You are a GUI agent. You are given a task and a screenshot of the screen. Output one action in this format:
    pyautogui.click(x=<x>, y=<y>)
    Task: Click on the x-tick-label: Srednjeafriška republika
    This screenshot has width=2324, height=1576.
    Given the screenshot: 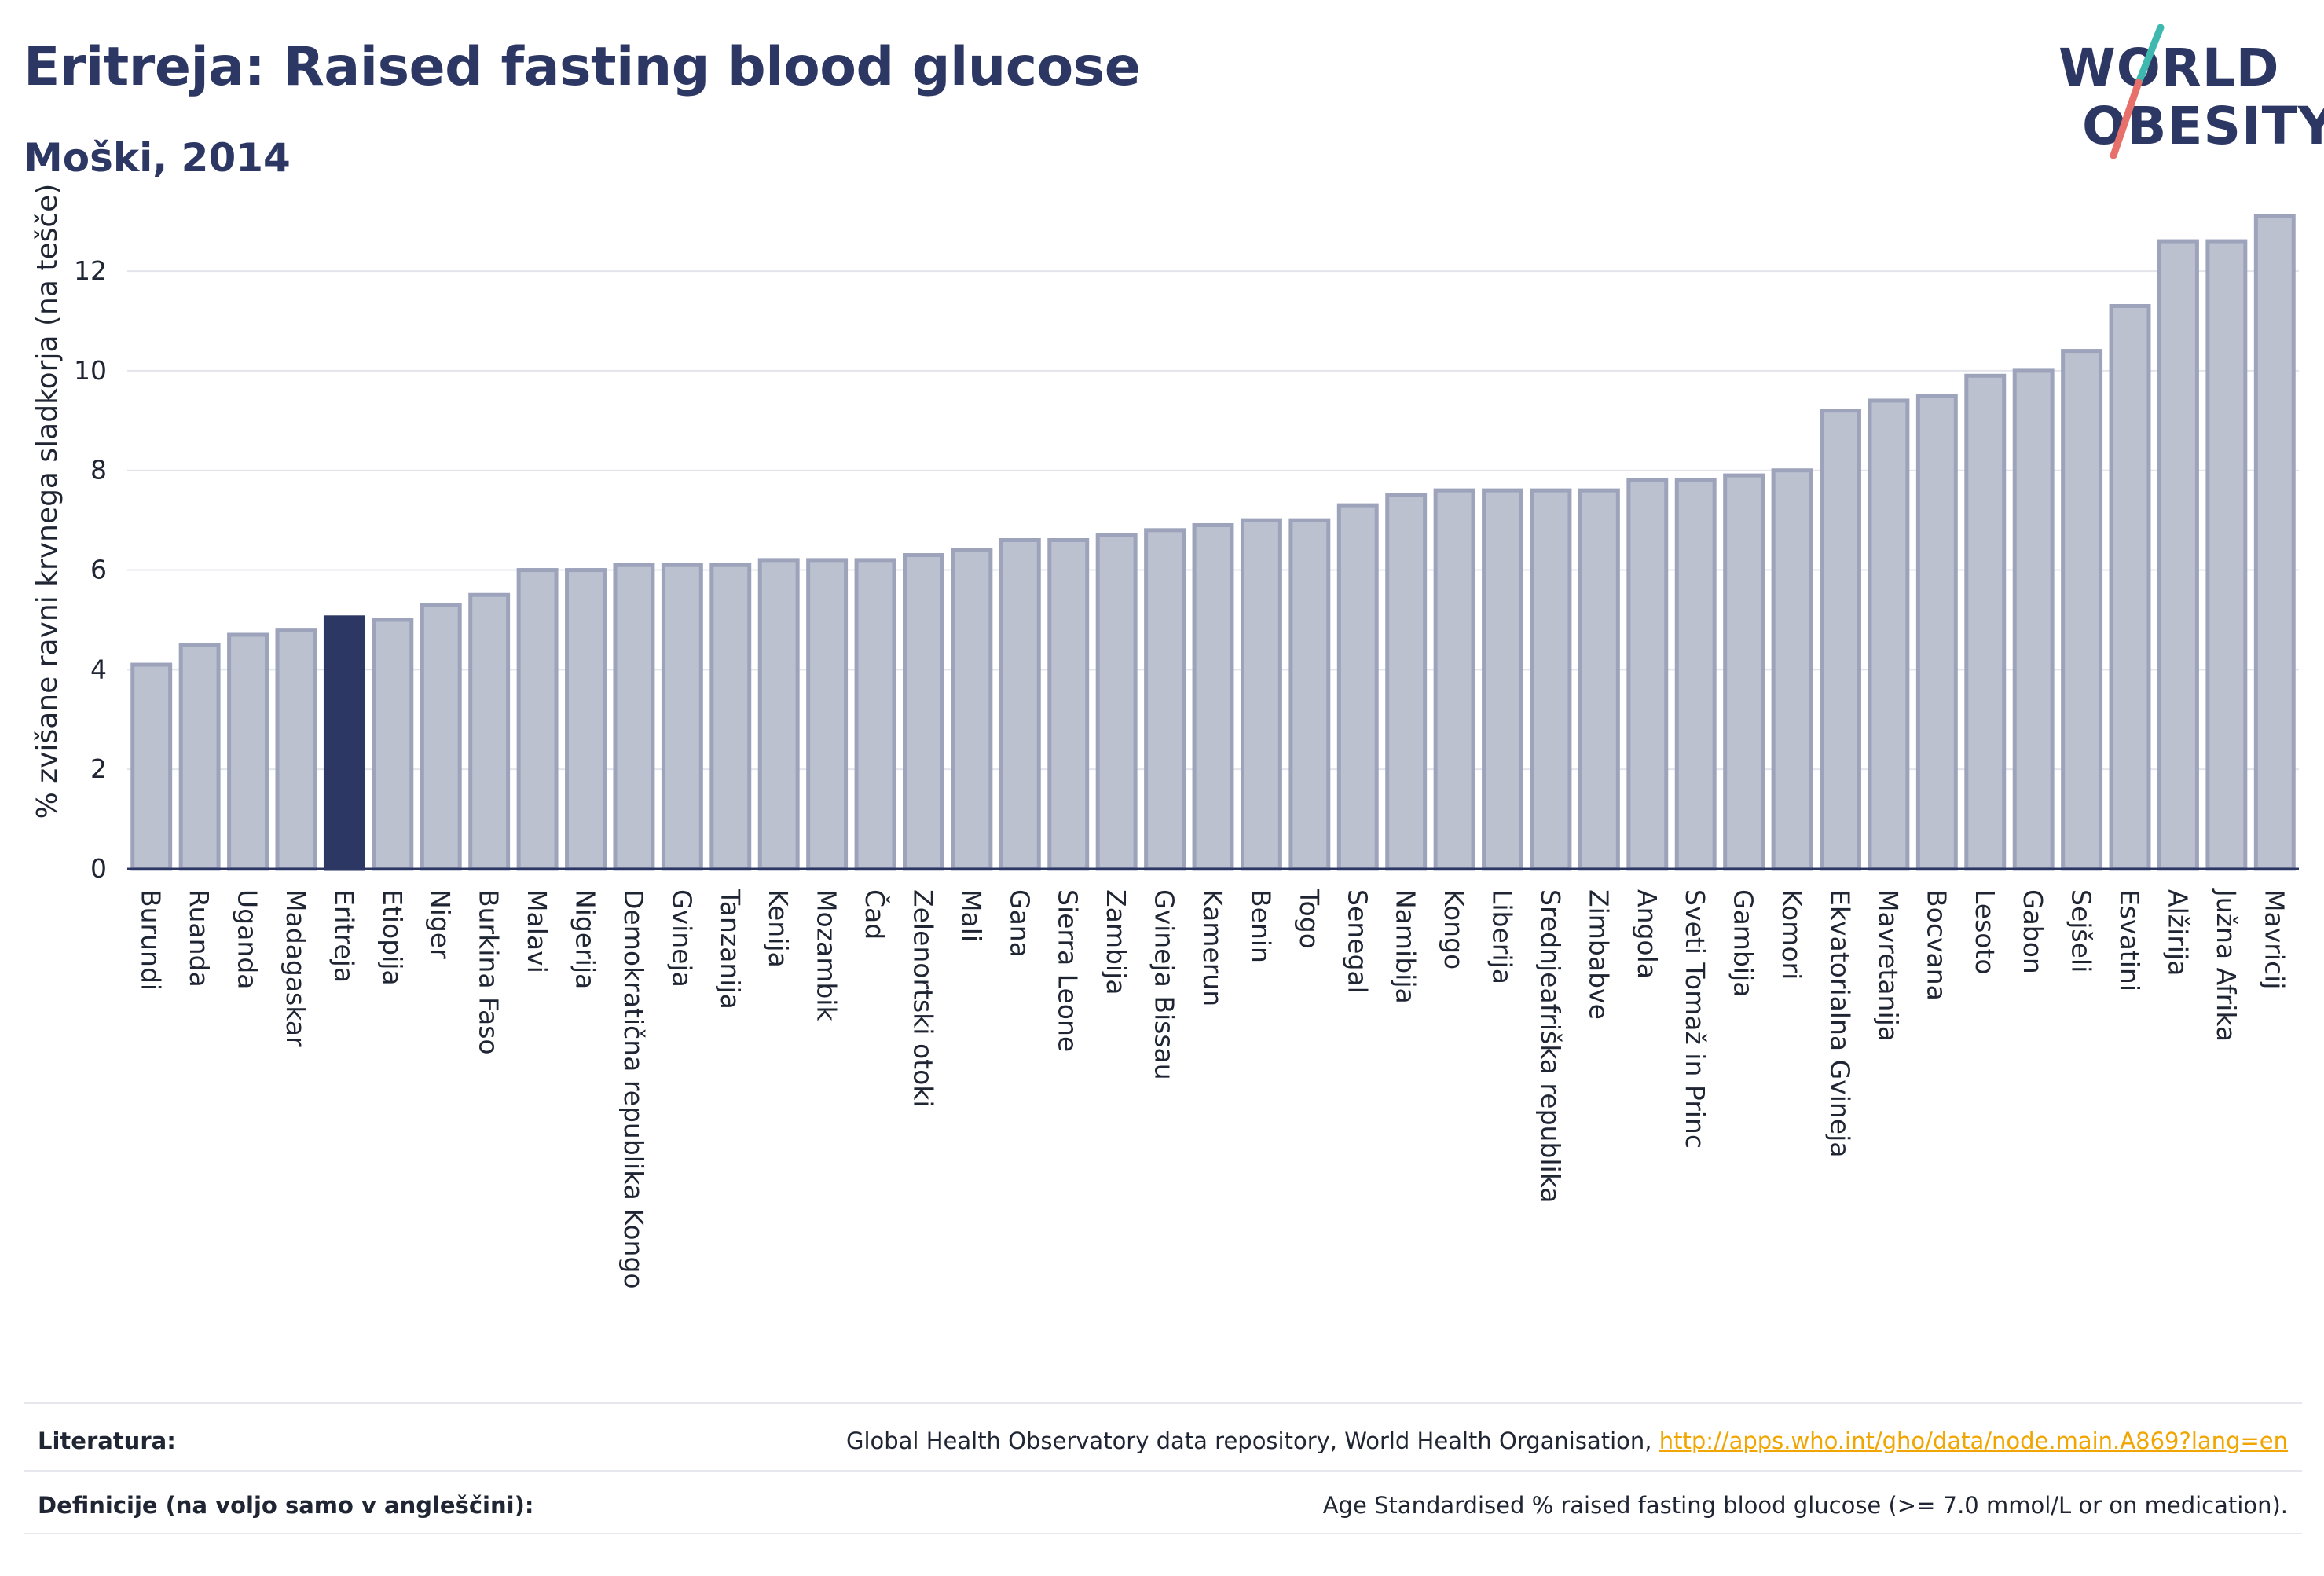 What is the action you would take?
    pyautogui.click(x=1550, y=1046)
    